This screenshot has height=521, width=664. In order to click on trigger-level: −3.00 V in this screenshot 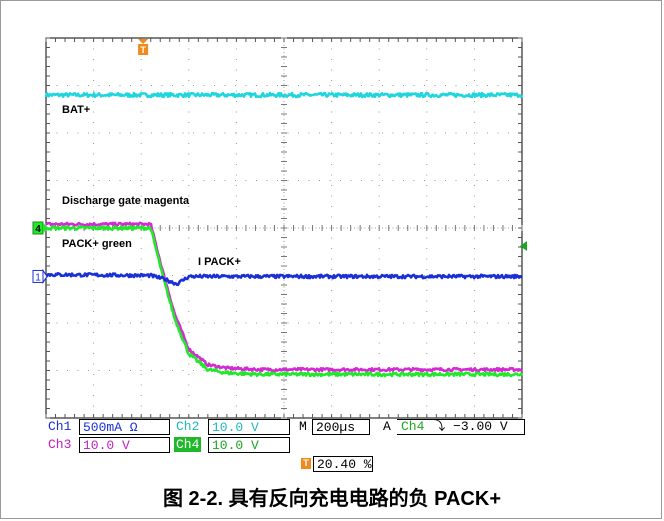, I will do `click(480, 426)`.